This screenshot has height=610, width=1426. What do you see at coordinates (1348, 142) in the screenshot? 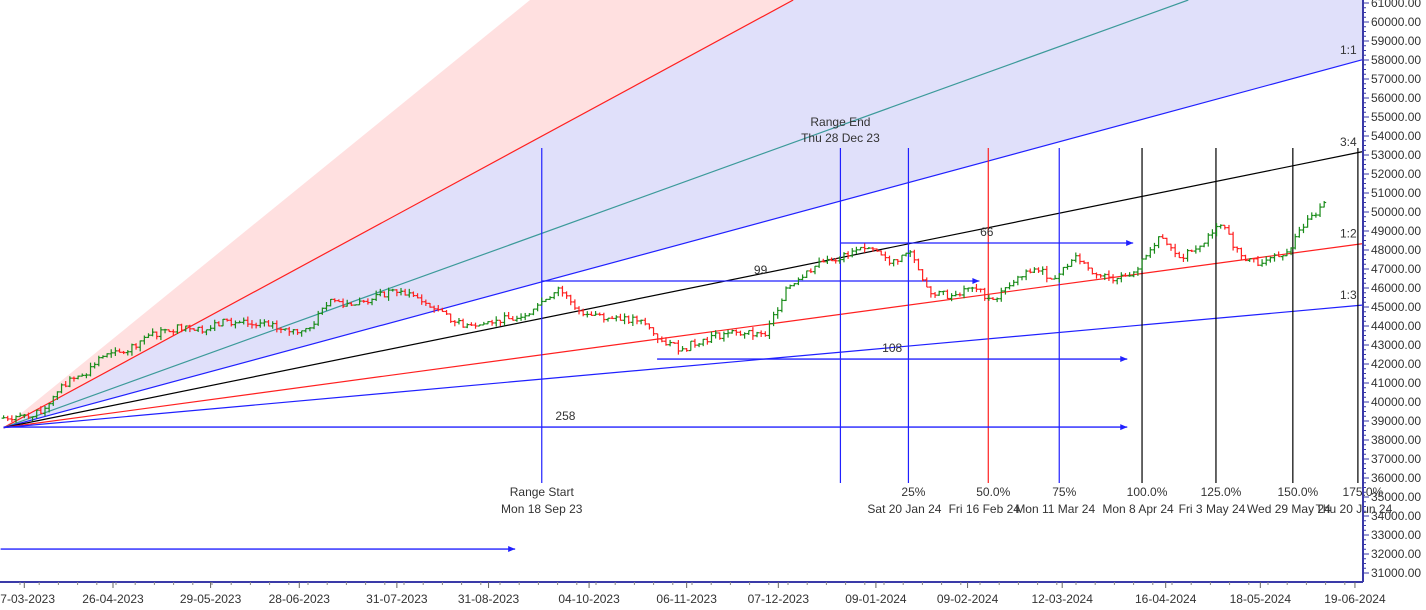
I see `fan-label: 3:4` at bounding box center [1348, 142].